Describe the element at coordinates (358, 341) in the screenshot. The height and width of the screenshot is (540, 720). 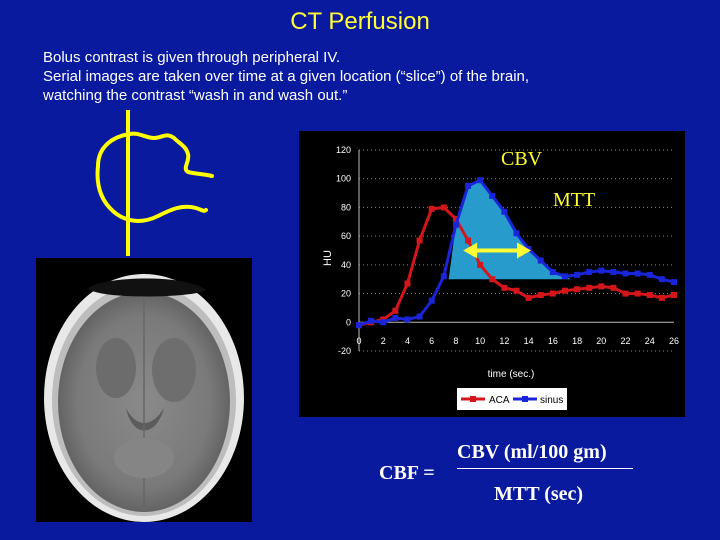
I see `x-tick-label: 0` at that location.